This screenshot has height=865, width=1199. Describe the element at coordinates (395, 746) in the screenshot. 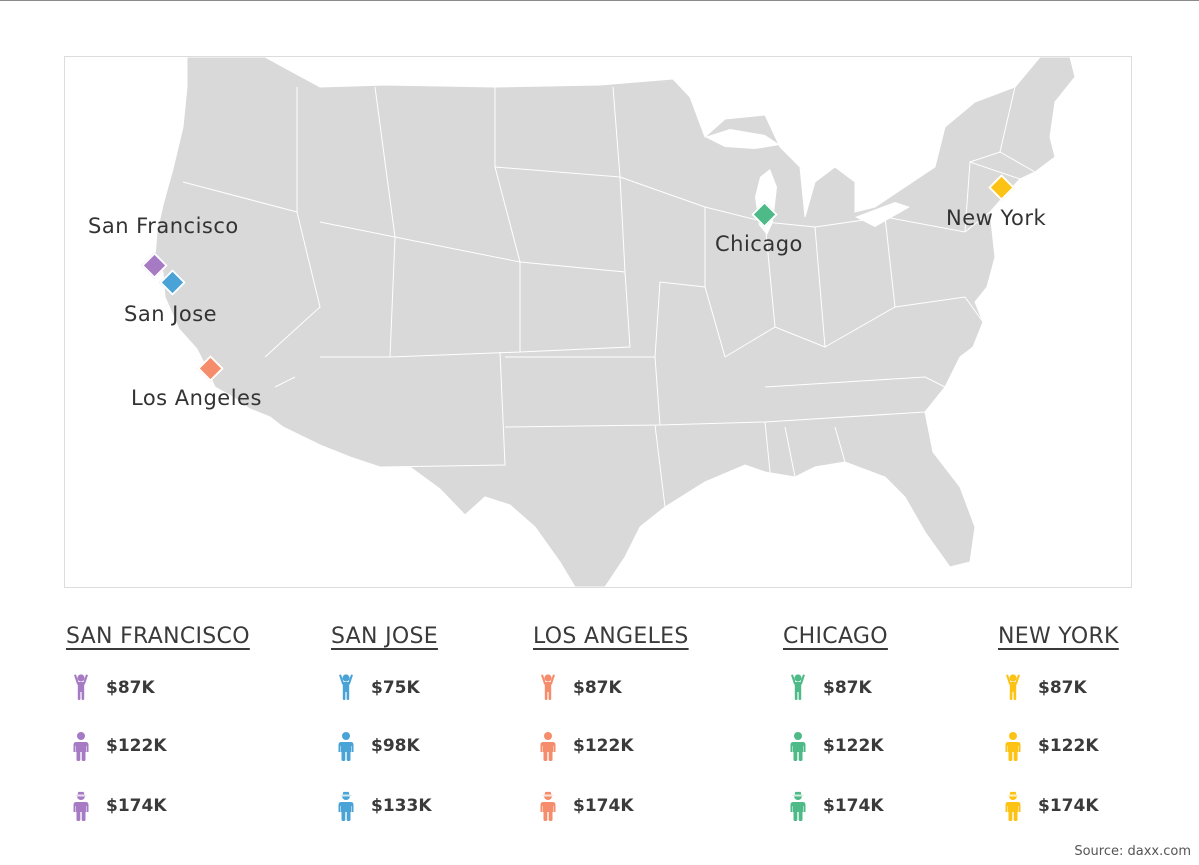

I see `salary-value: $98K` at that location.